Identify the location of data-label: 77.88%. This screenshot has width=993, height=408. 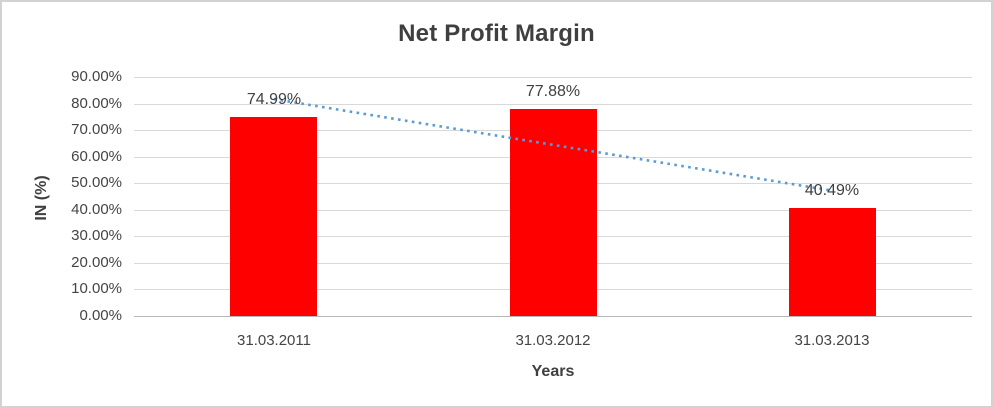
(553, 91).